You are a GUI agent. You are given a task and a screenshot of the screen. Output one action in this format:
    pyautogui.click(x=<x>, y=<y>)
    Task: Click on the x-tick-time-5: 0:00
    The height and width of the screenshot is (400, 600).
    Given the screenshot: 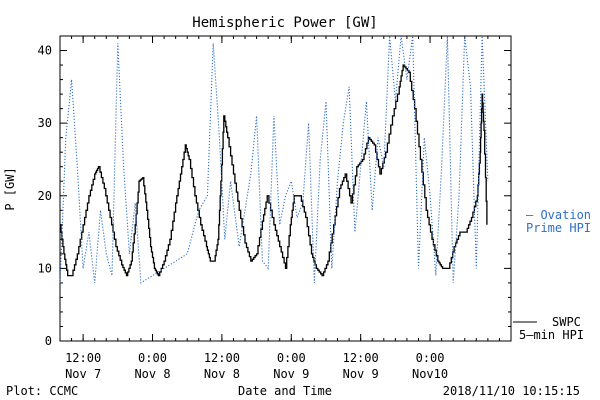 What is the action you would take?
    pyautogui.click(x=430, y=358)
    